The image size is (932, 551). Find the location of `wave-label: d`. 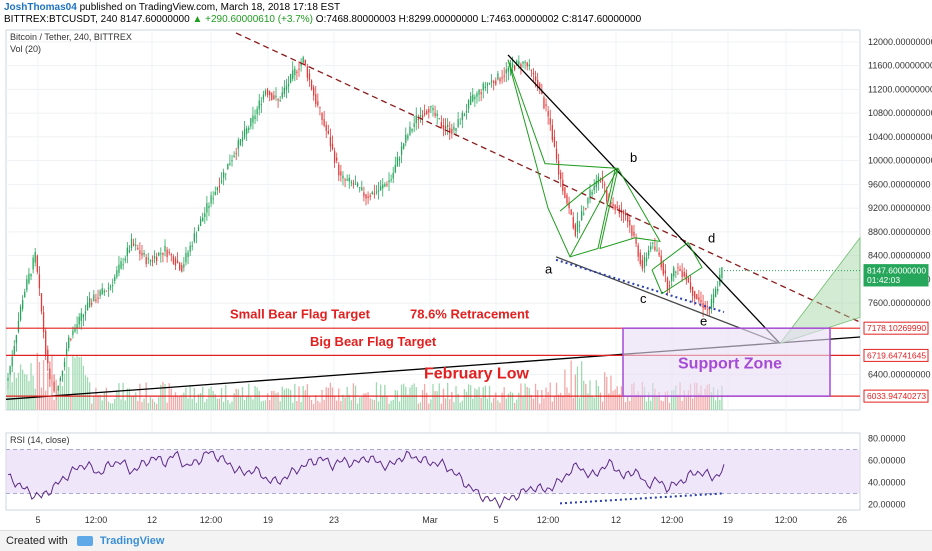

wave-label: d is located at coordinates (711, 238).